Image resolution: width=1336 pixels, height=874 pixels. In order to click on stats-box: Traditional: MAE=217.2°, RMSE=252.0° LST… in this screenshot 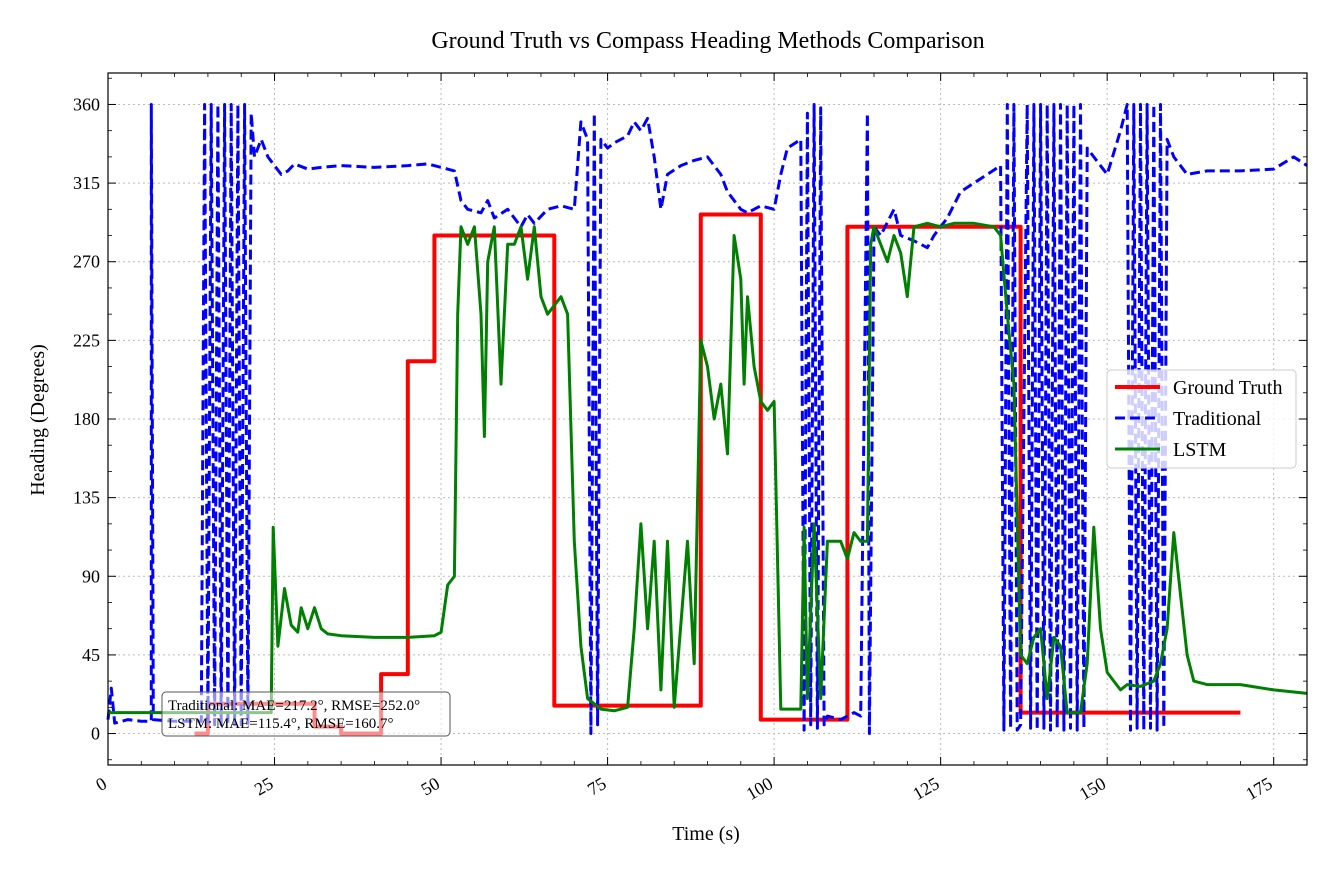, I will do `click(306, 714)`.